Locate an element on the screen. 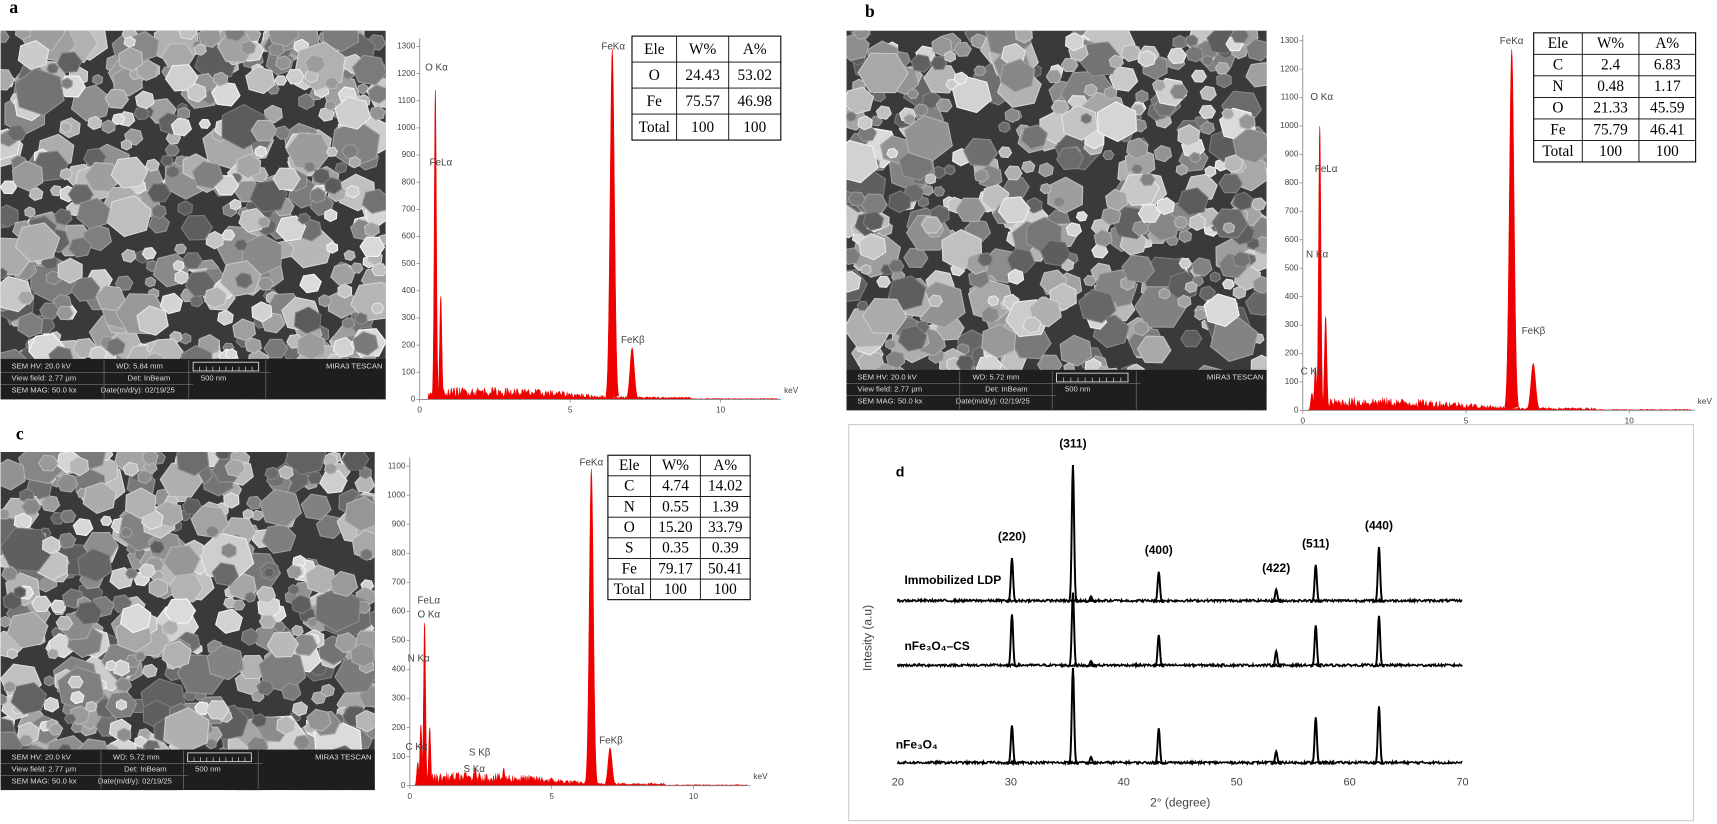 The image size is (1717, 824). info-text: SEM HV: 20.0 kV is located at coordinates (42, 366).